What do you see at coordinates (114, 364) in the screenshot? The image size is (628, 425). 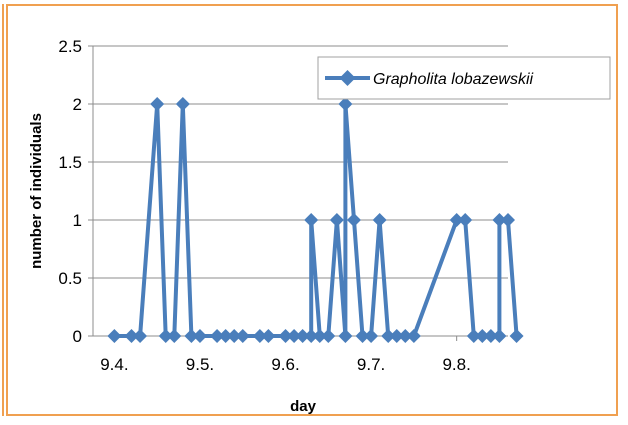 I see `x-tick-label-0: 9.4.` at bounding box center [114, 364].